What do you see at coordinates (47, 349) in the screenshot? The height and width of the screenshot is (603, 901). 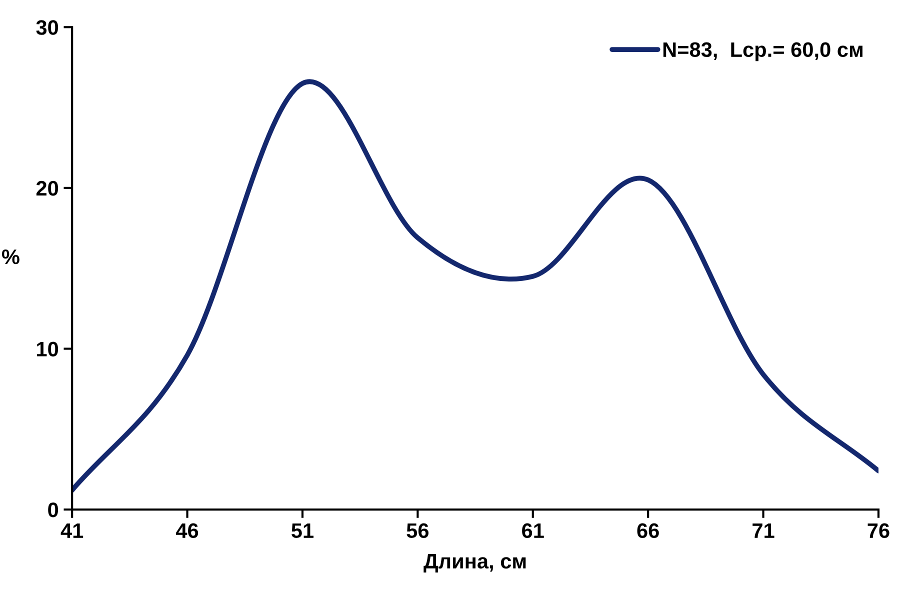 I see `y-tick-label: 10` at bounding box center [47, 349].